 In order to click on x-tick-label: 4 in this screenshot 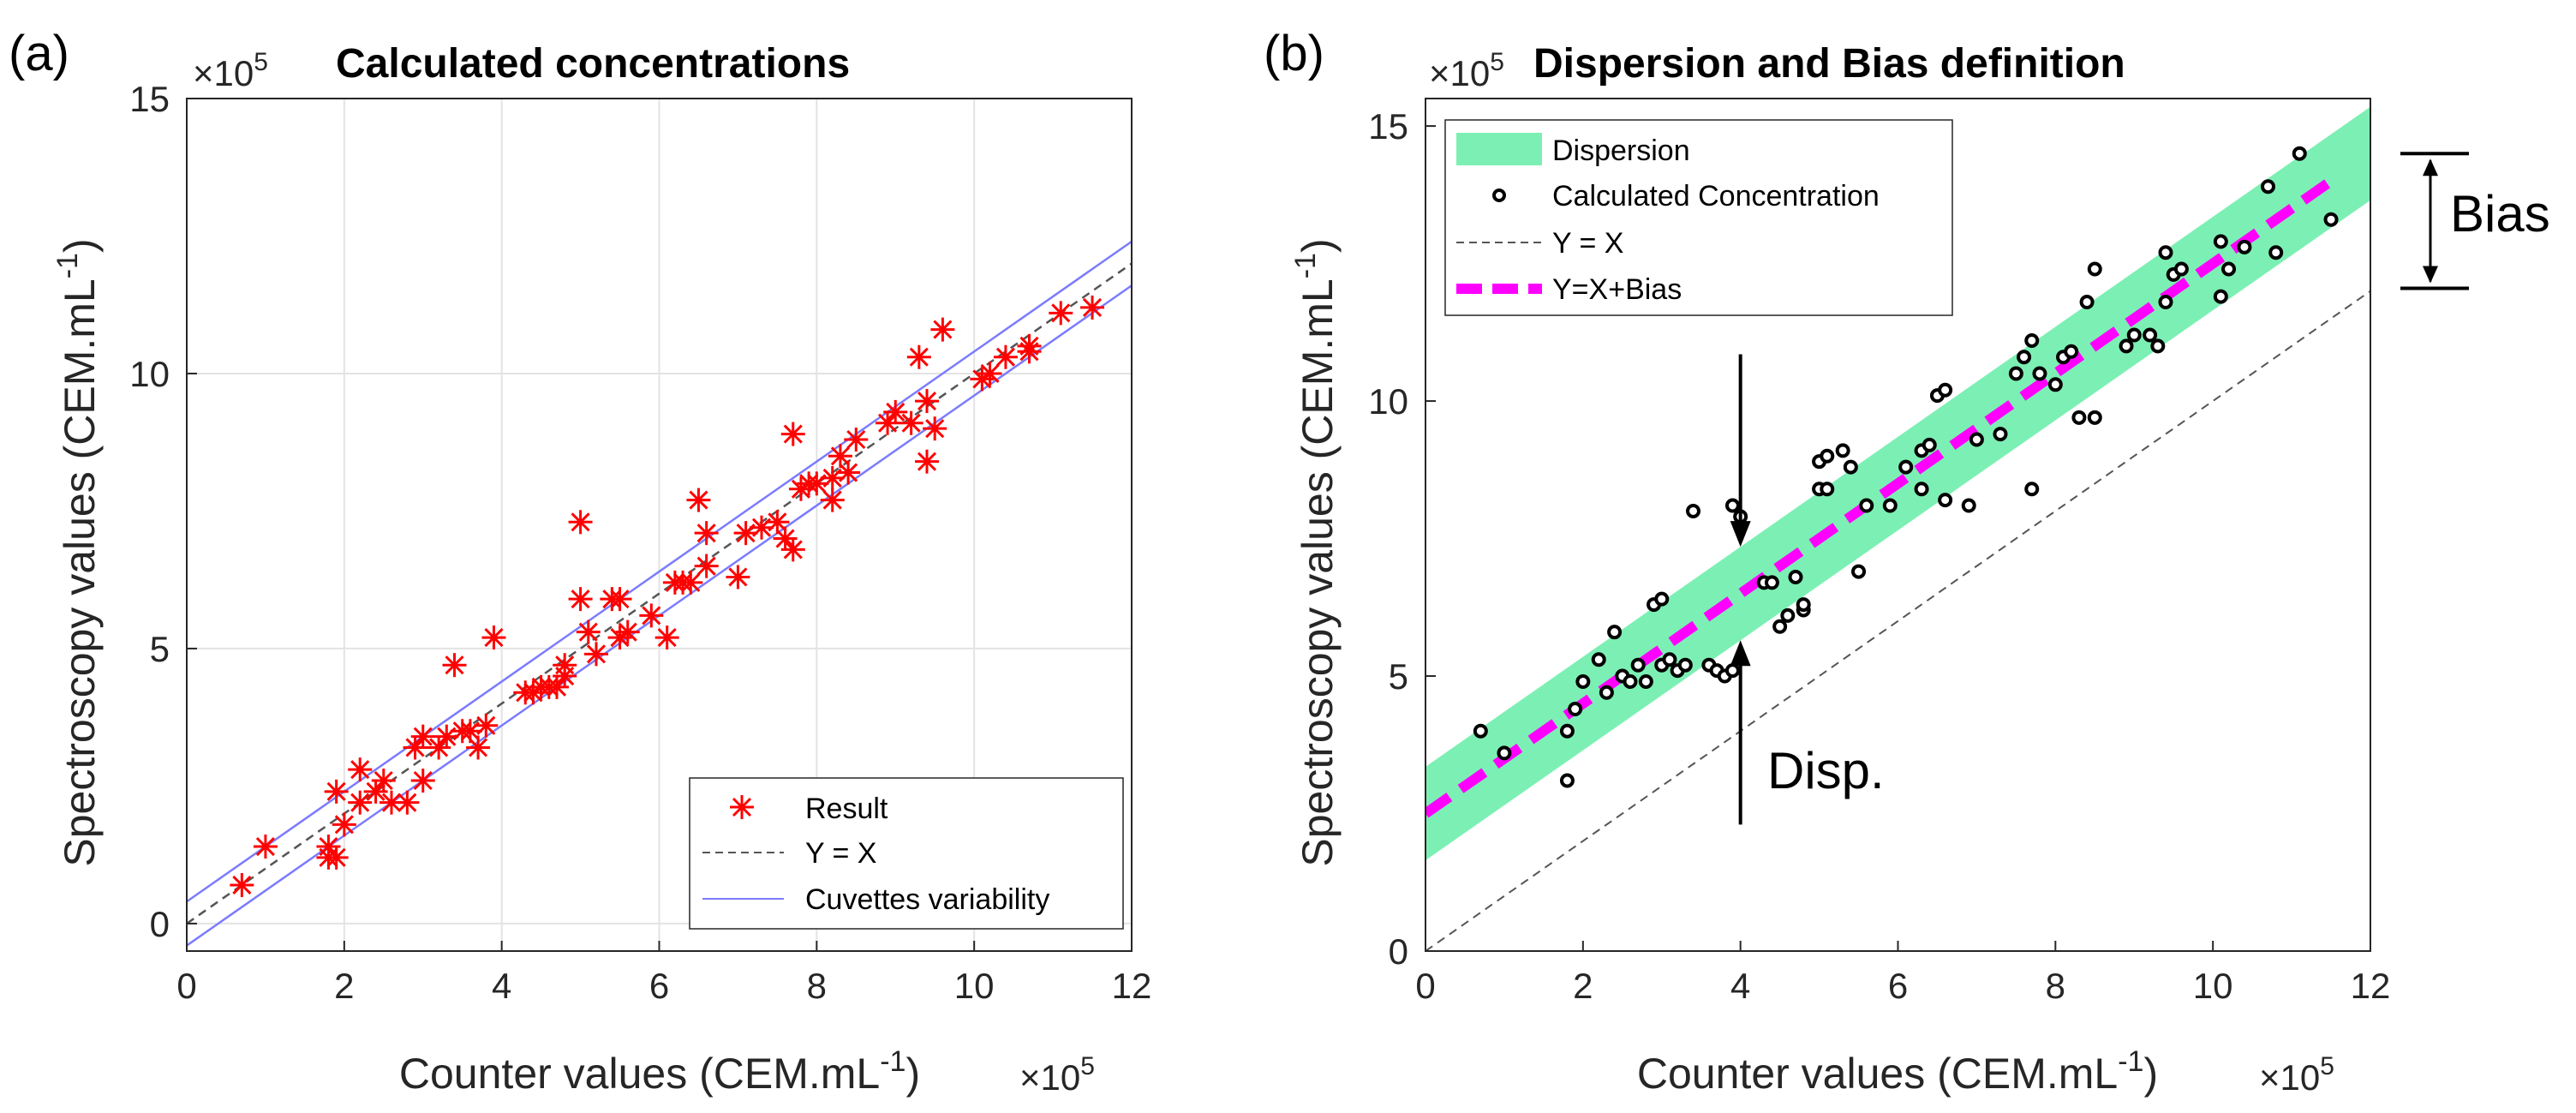, I will do `click(502, 986)`.